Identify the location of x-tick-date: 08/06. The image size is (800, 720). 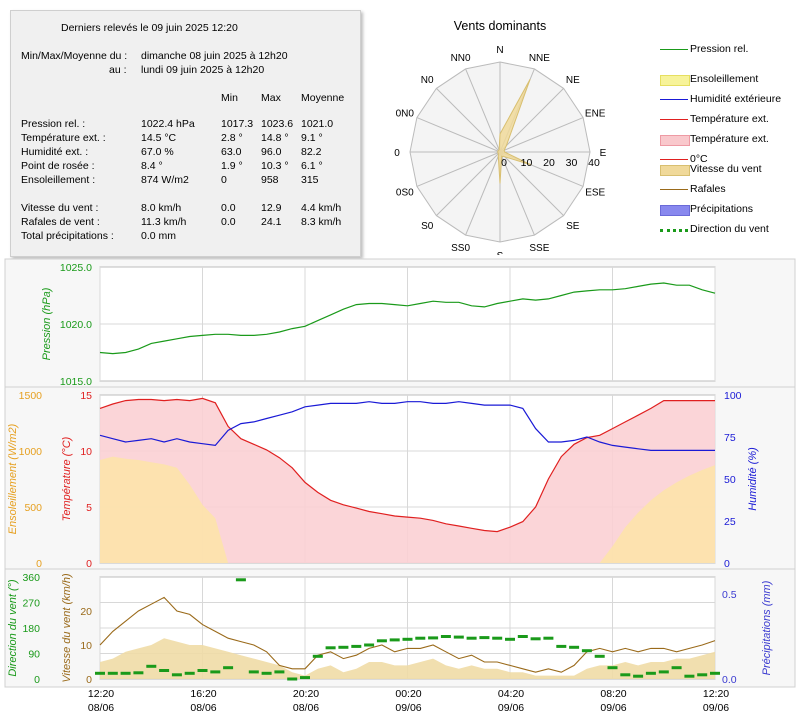
(203, 708).